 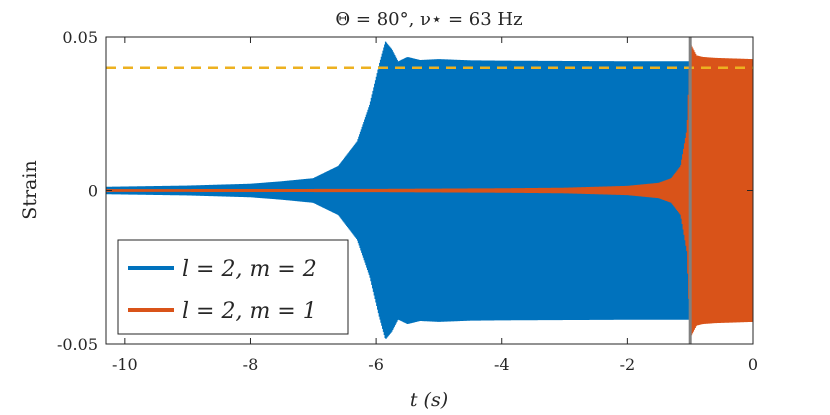 I want to click on y-axis-label: Strain, so click(x=30, y=189).